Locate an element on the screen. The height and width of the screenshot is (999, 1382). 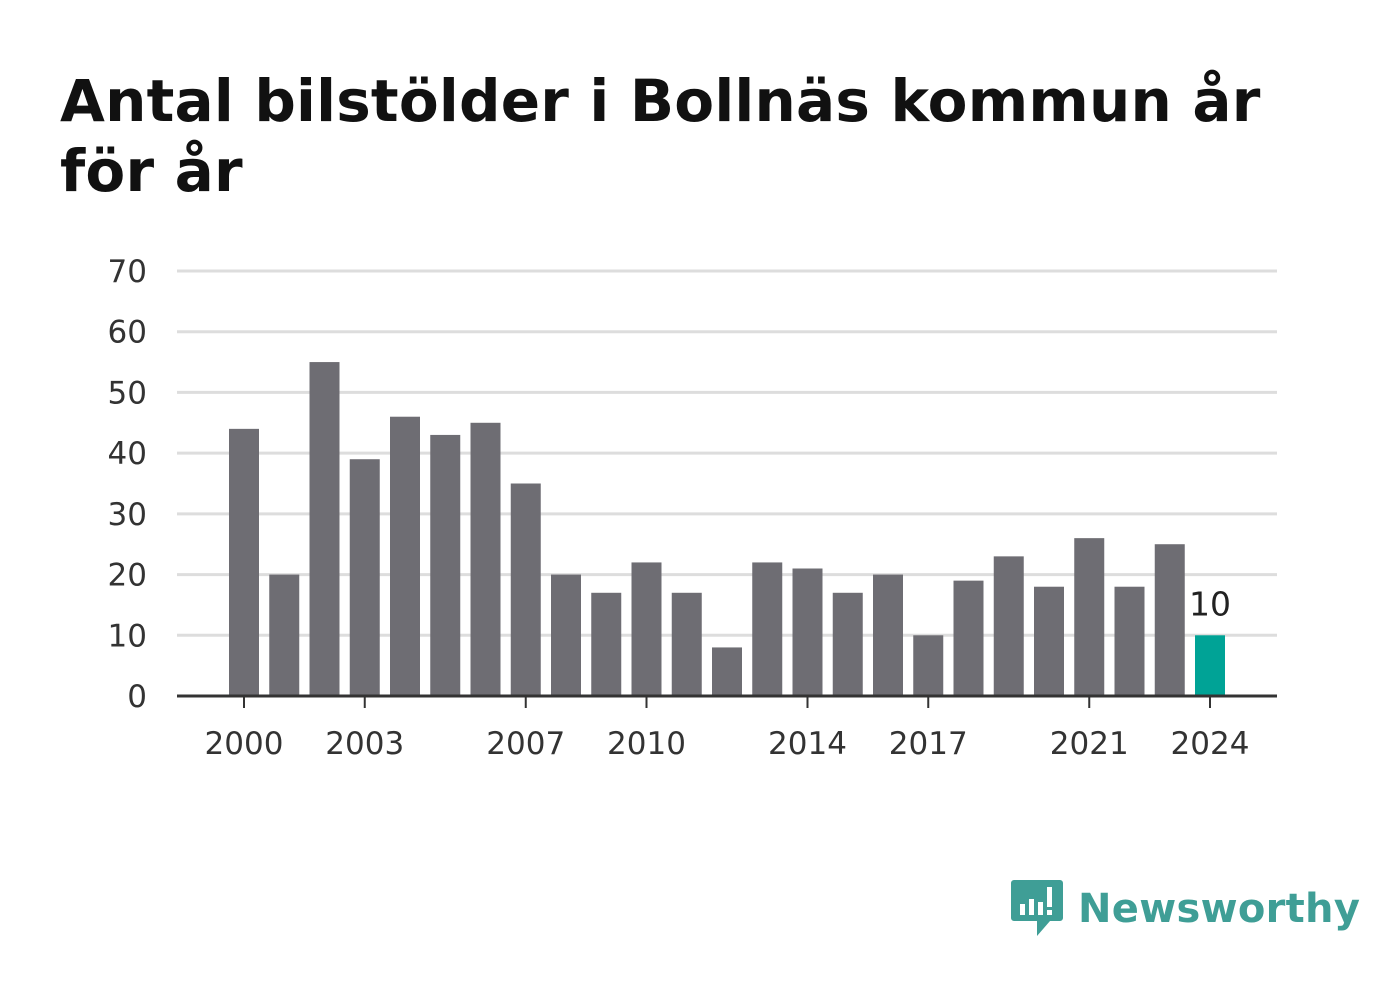
bar-2020 is located at coordinates (1049, 641).